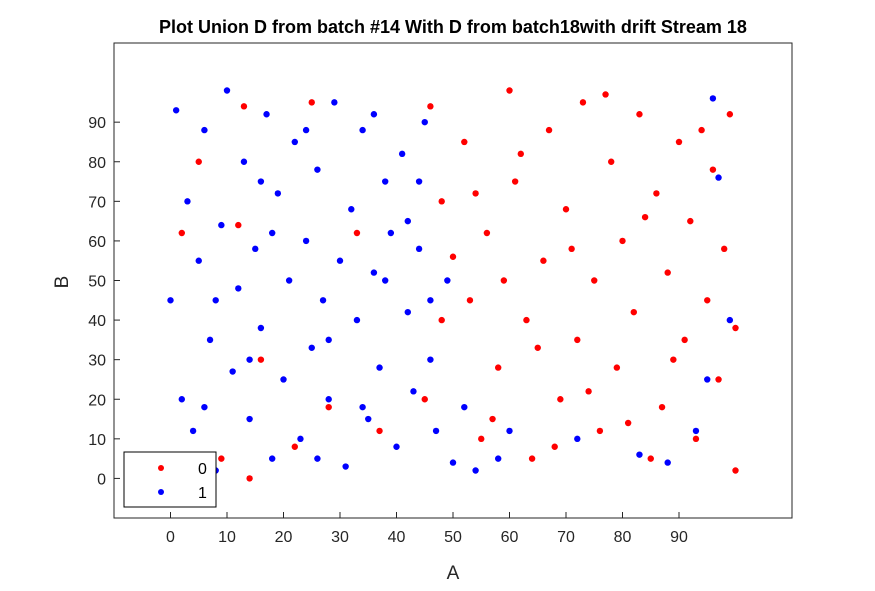  What do you see at coordinates (97, 123) in the screenshot?
I see `y-tick-label: 90` at bounding box center [97, 123].